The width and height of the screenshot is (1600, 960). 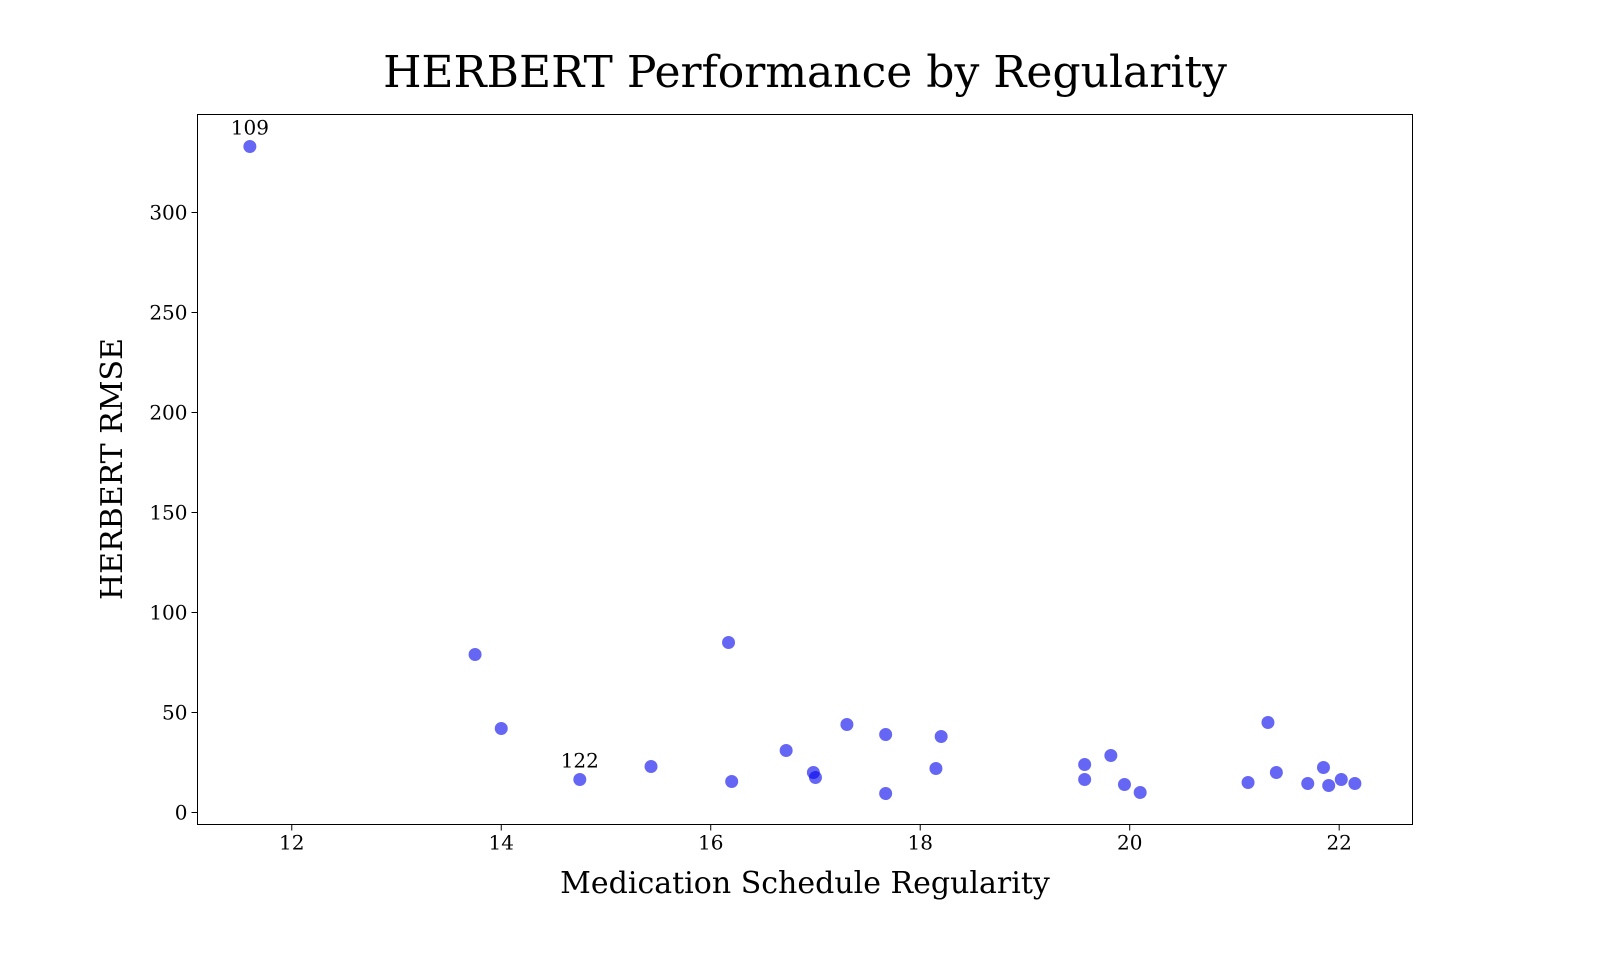 I want to click on y-tick-label: 100, so click(x=168, y=613).